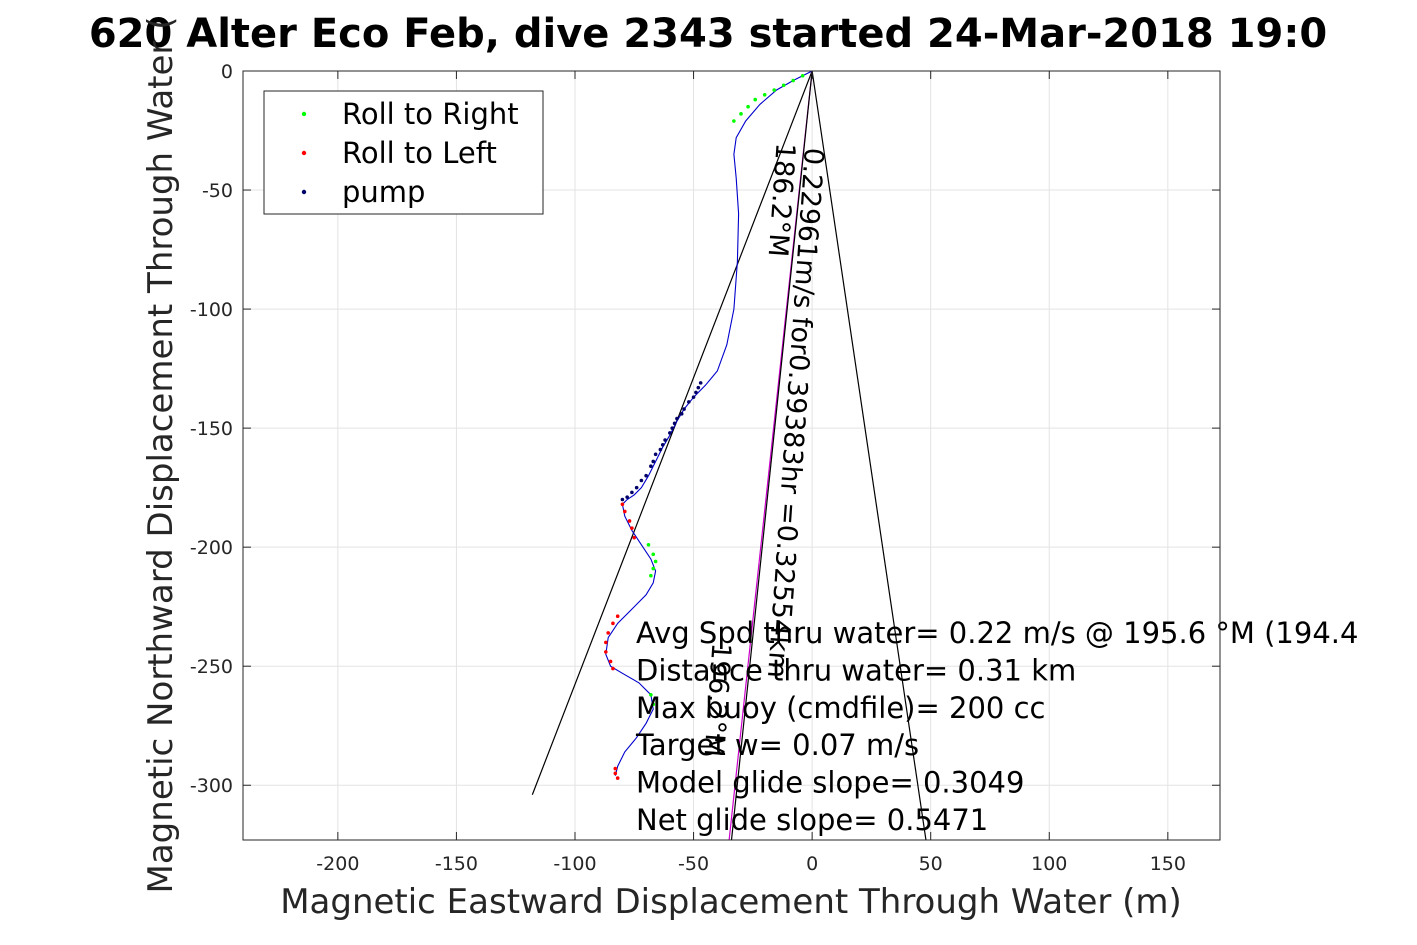  What do you see at coordinates (812, 864) in the screenshot?
I see `x-tick-label: 0` at bounding box center [812, 864].